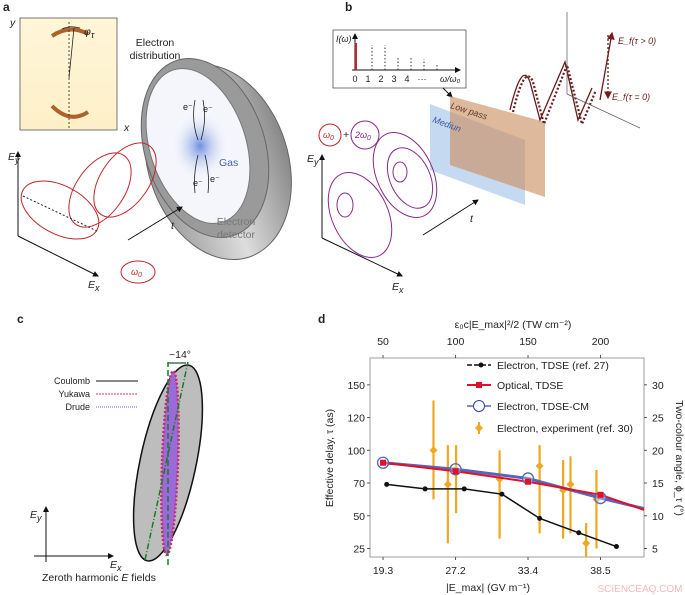 This screenshot has height=595, width=685. What do you see at coordinates (367, 79) in the screenshot?
I see `spectrum-tick-1: 1` at bounding box center [367, 79].